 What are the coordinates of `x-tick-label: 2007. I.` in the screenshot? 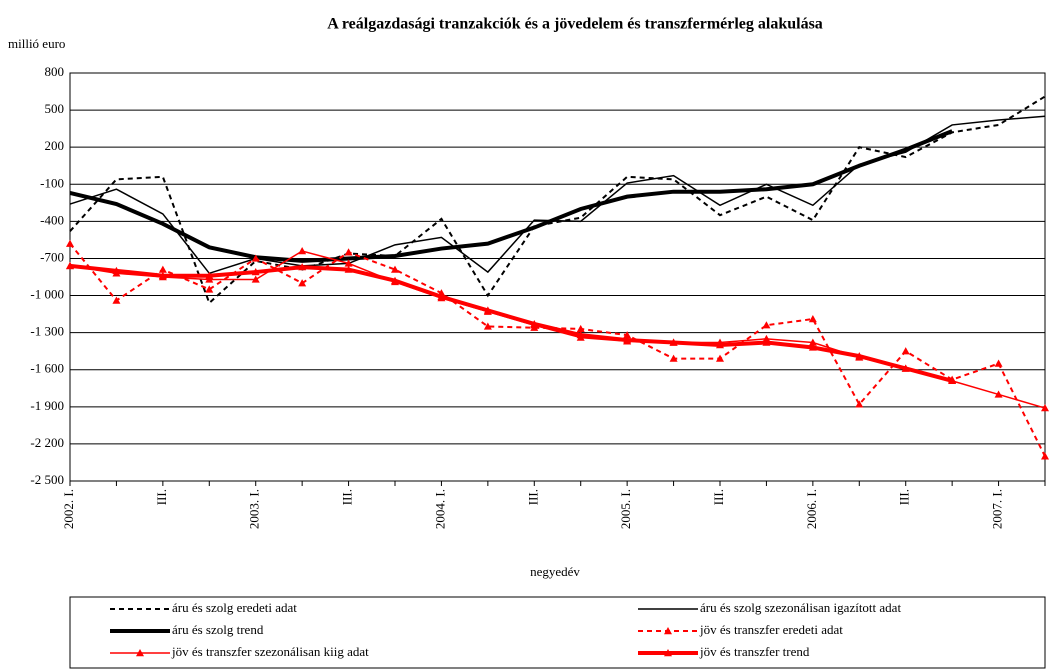 It's located at (997, 509).